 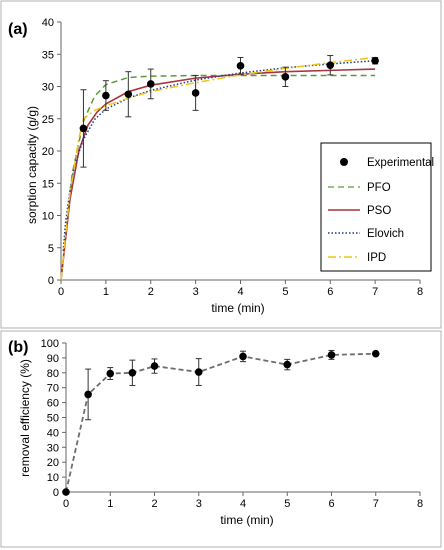 What do you see at coordinates (375, 292) in the screenshot?
I see `panel-a-x-tick-label: 7` at bounding box center [375, 292].